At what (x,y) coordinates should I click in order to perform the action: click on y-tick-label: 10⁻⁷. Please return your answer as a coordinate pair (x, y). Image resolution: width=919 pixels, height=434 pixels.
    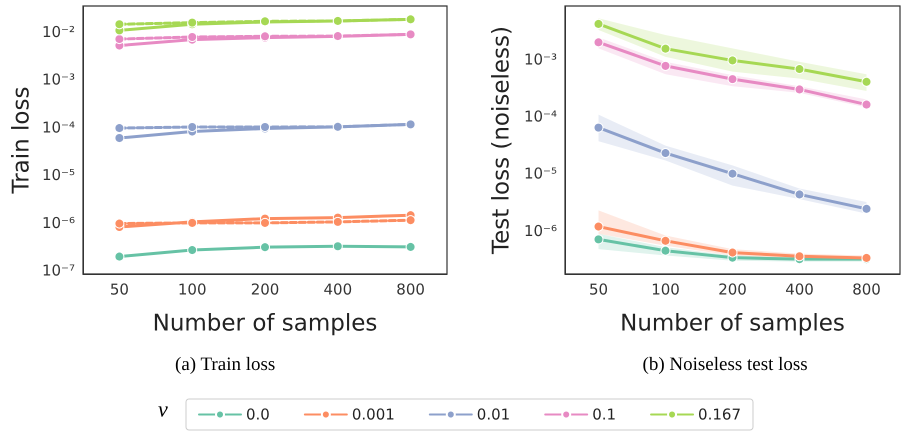
    Looking at the image, I should click on (58, 271).